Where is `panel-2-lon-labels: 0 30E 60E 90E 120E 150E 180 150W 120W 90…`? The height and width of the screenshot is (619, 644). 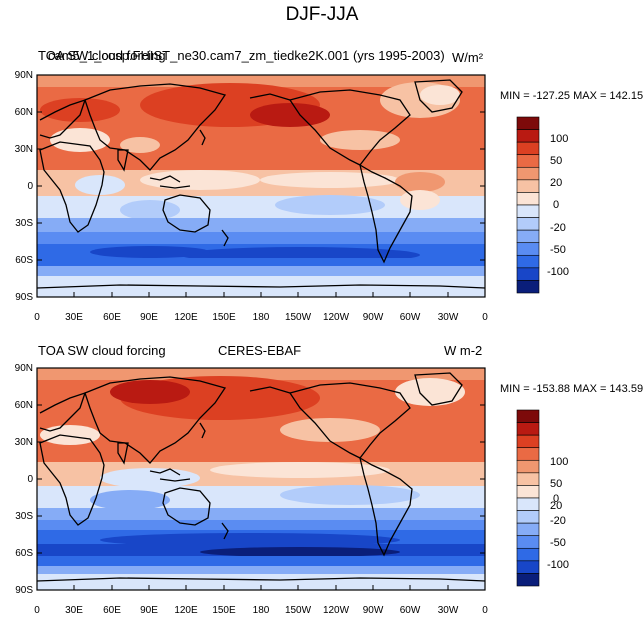 panel-2-lon-labels: 0 30E 60E 90E 120E 150E 180 150W 120W 90… is located at coordinates (261, 610).